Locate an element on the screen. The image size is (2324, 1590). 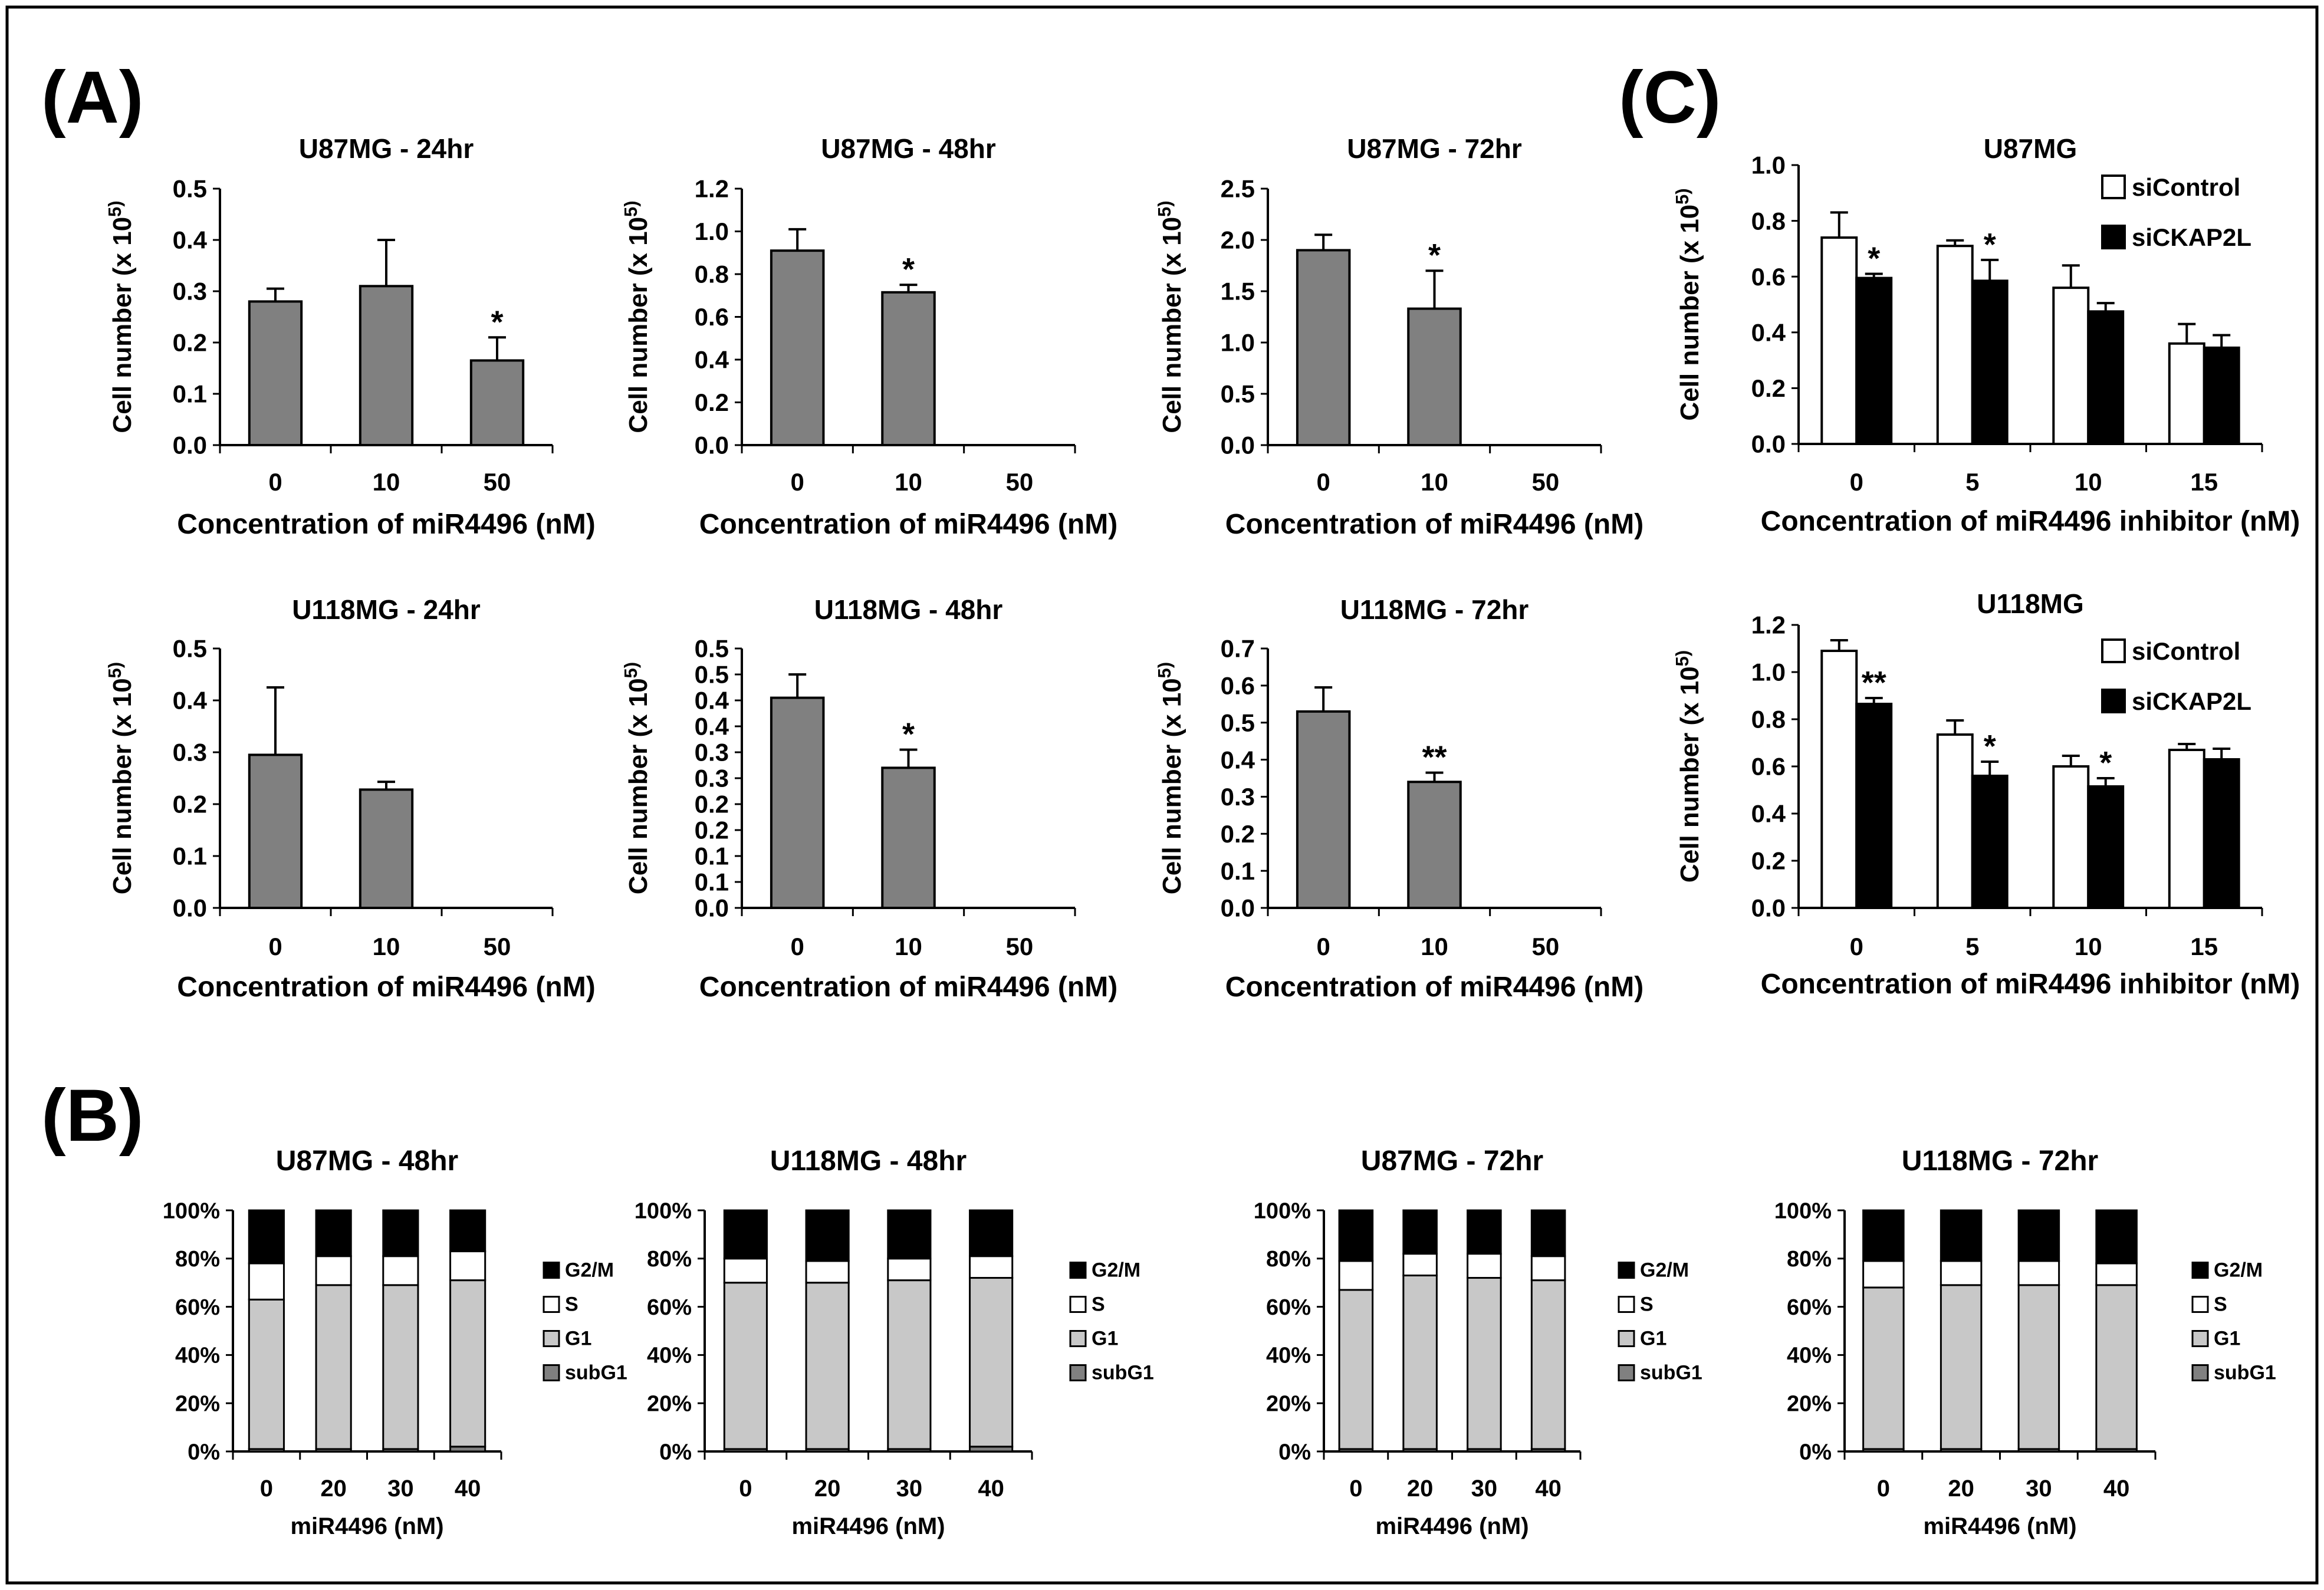
significance-marker: * is located at coordinates (1874, 258).